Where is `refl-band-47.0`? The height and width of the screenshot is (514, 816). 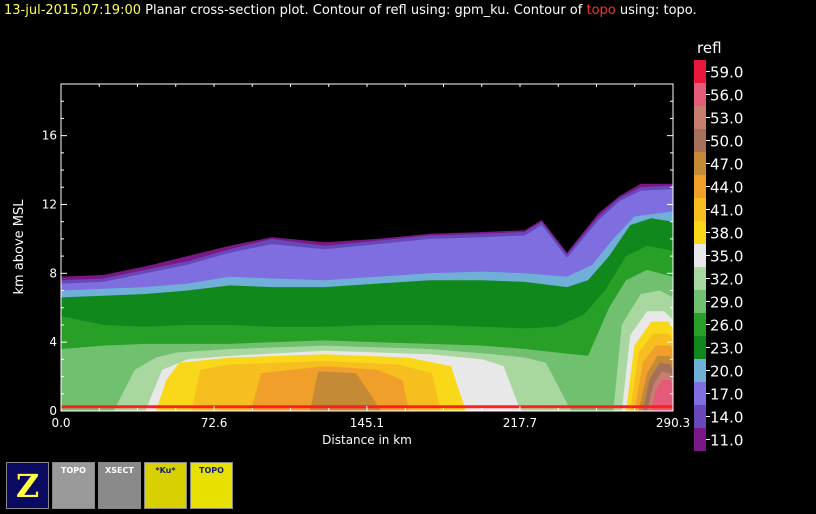 refl-band-47.0 is located at coordinates (367, 383).